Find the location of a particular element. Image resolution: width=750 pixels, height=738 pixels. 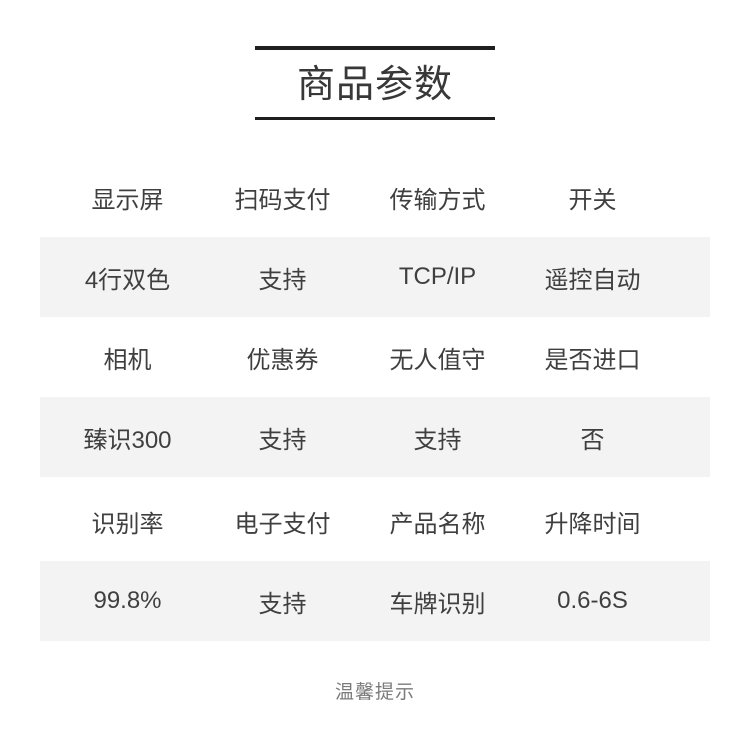

param-label-cell: 升降时间 is located at coordinates (592, 524).